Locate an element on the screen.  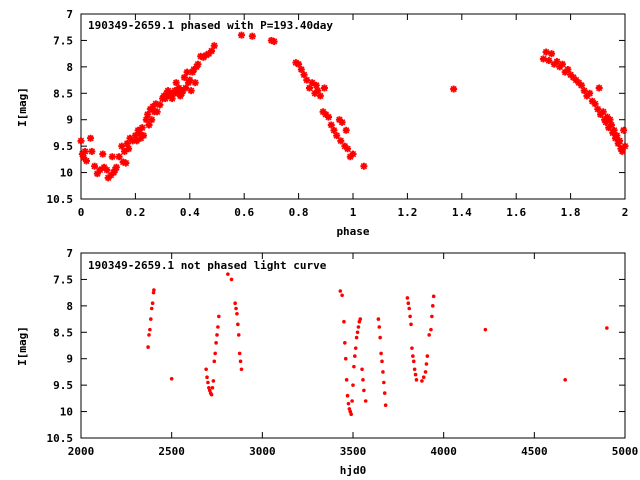
x-tick-label: 1.2 is located at coordinates (407, 212).